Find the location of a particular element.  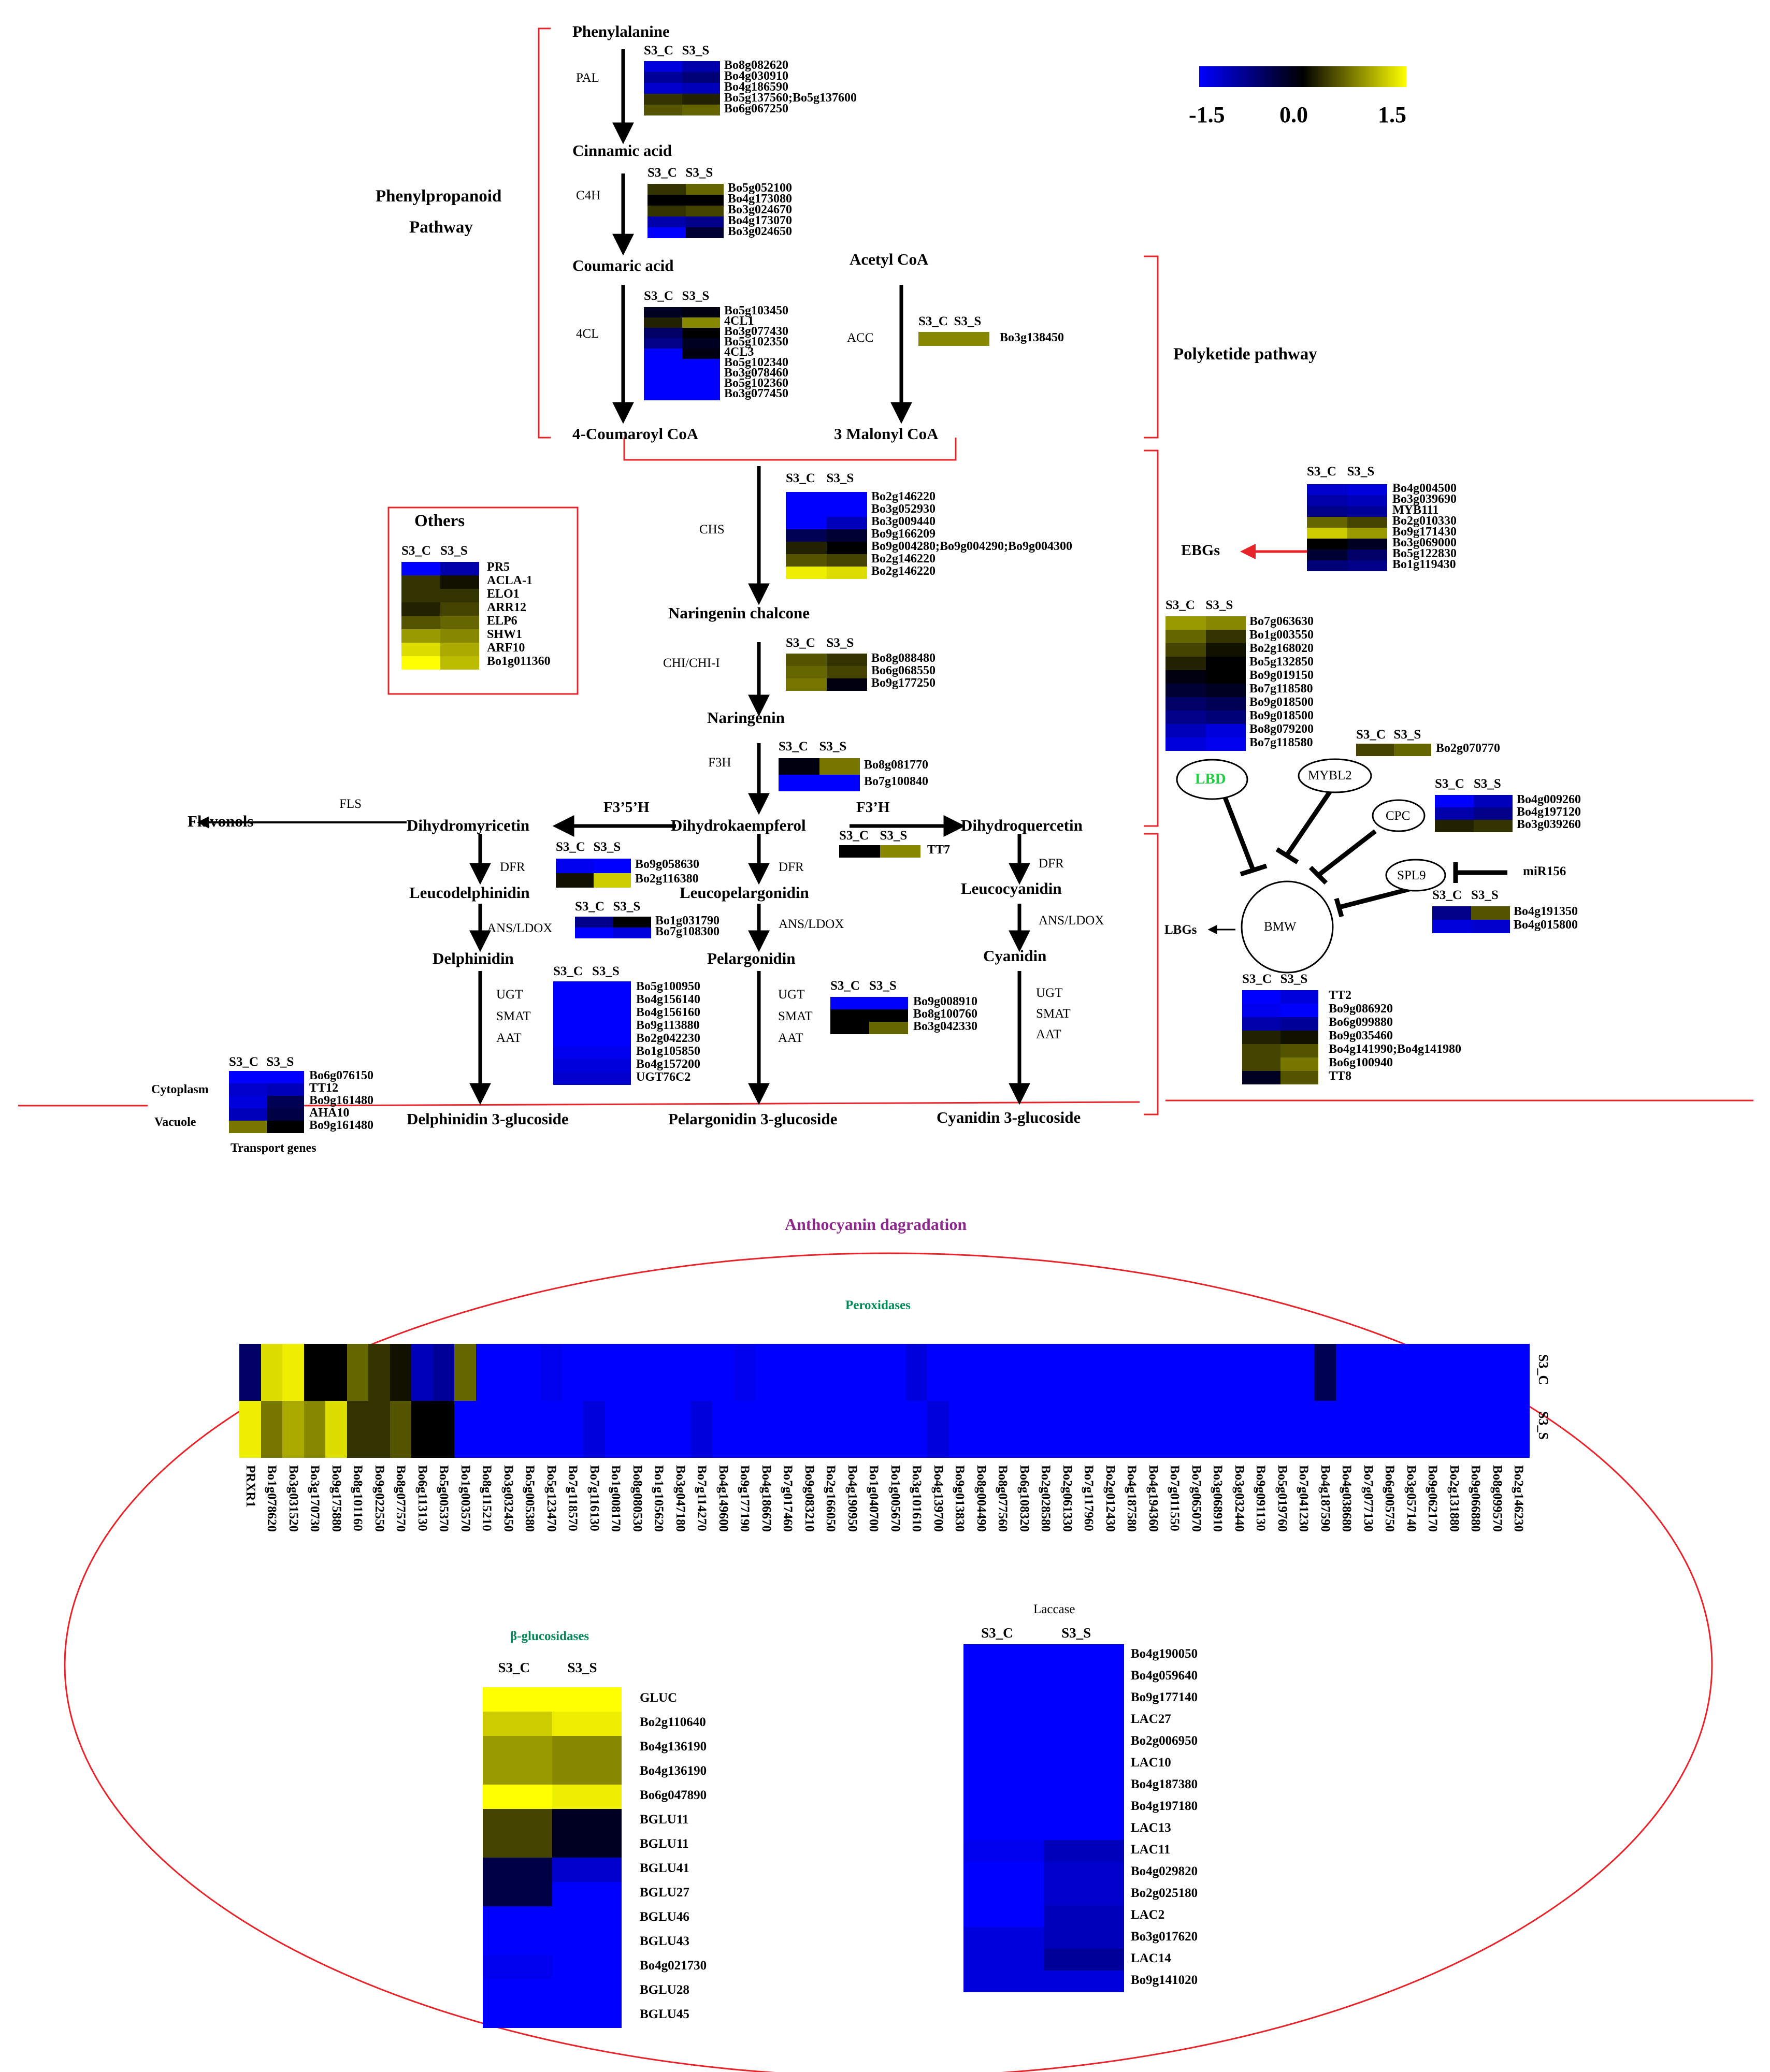

gene-label: Bo3g078460 is located at coordinates (757, 373).